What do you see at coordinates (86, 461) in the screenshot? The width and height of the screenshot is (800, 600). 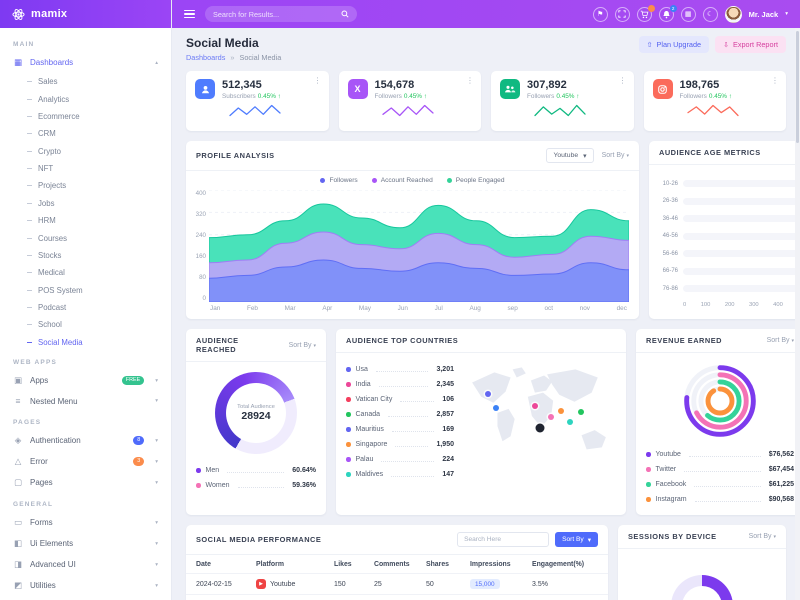 I see `sidebar-item-error: △ Error 3 ▾` at bounding box center [86, 461].